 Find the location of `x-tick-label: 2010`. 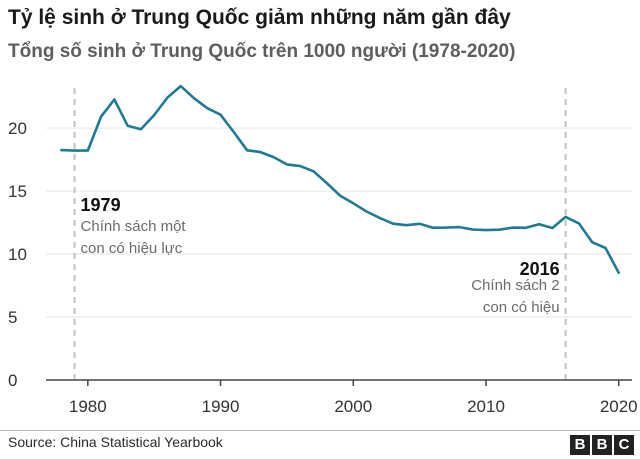

x-tick-label: 2010 is located at coordinates (486, 406).